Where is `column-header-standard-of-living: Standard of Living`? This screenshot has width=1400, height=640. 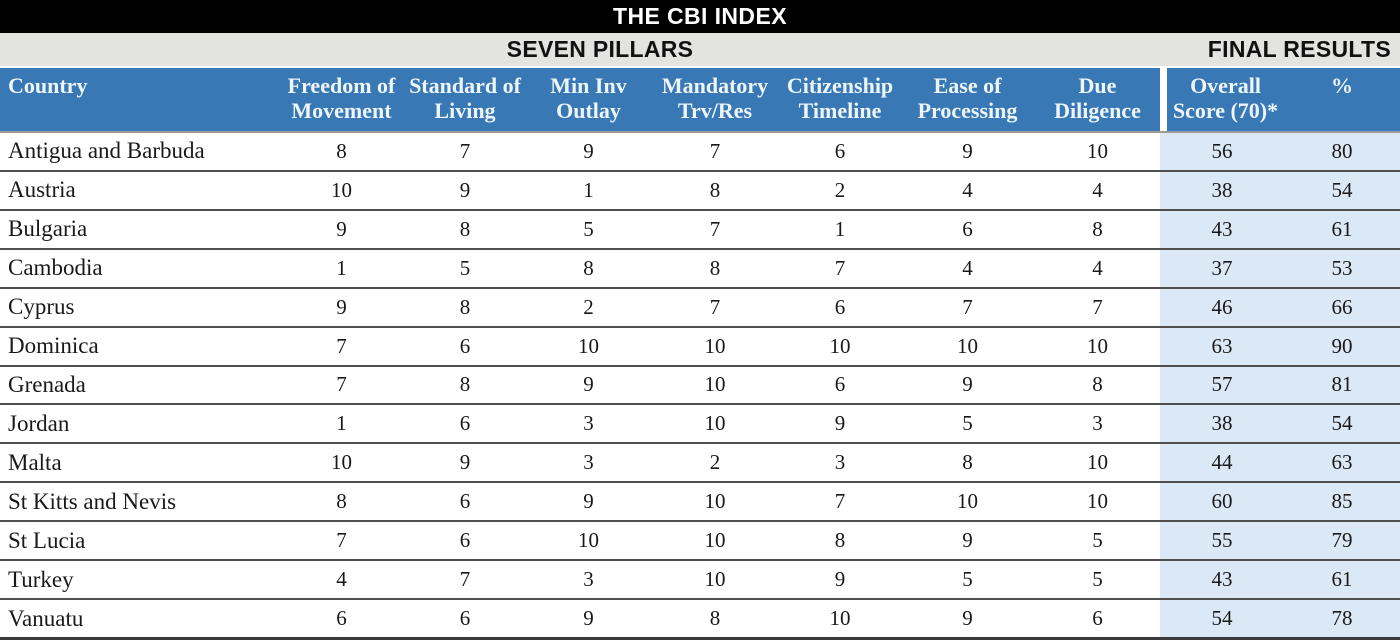 column-header-standard-of-living: Standard of Living is located at coordinates (465, 98).